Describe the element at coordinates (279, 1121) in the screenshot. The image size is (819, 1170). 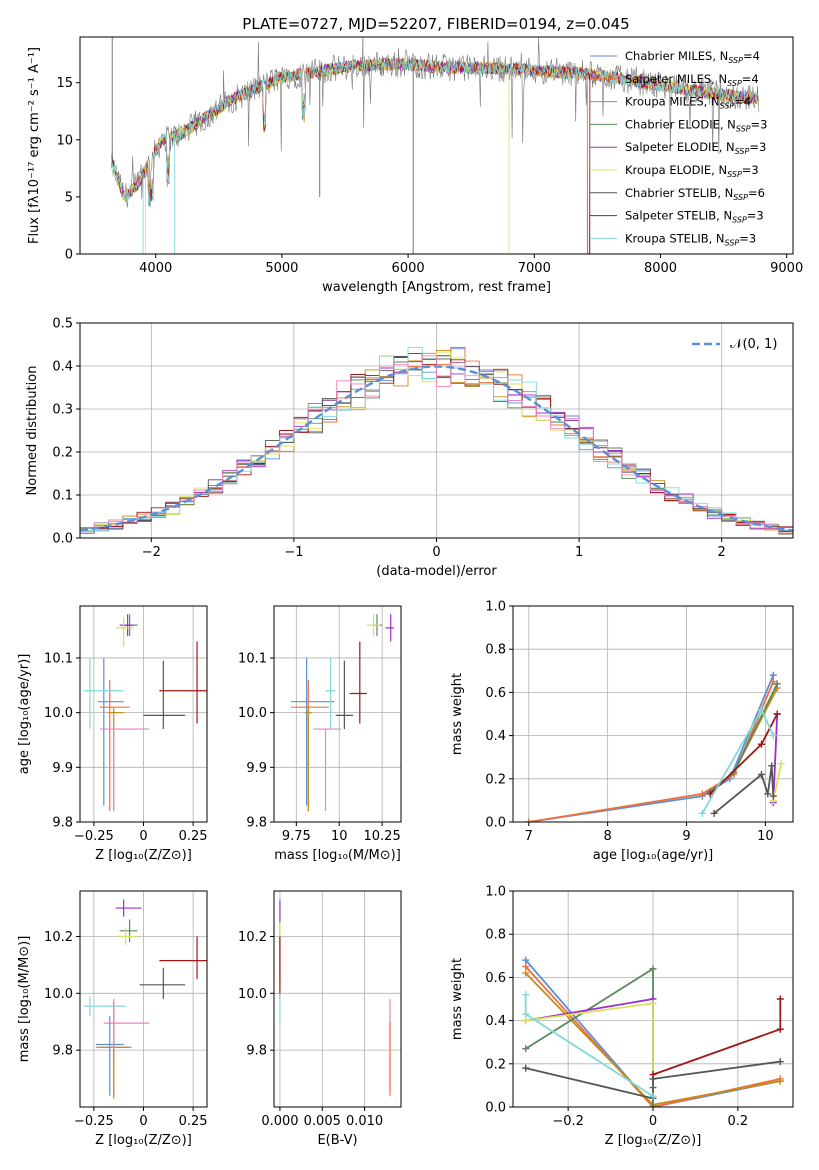
I see `x-tick-label: 0.000` at that location.